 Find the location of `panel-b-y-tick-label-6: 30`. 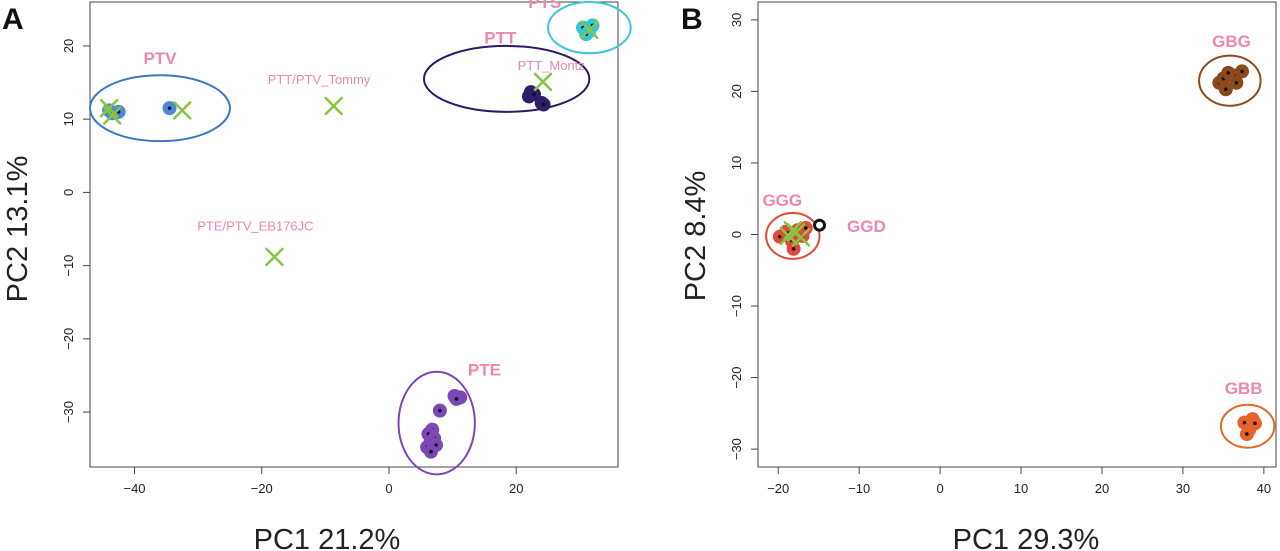

panel-b-y-tick-label-6: 30 is located at coordinates (736, 20).